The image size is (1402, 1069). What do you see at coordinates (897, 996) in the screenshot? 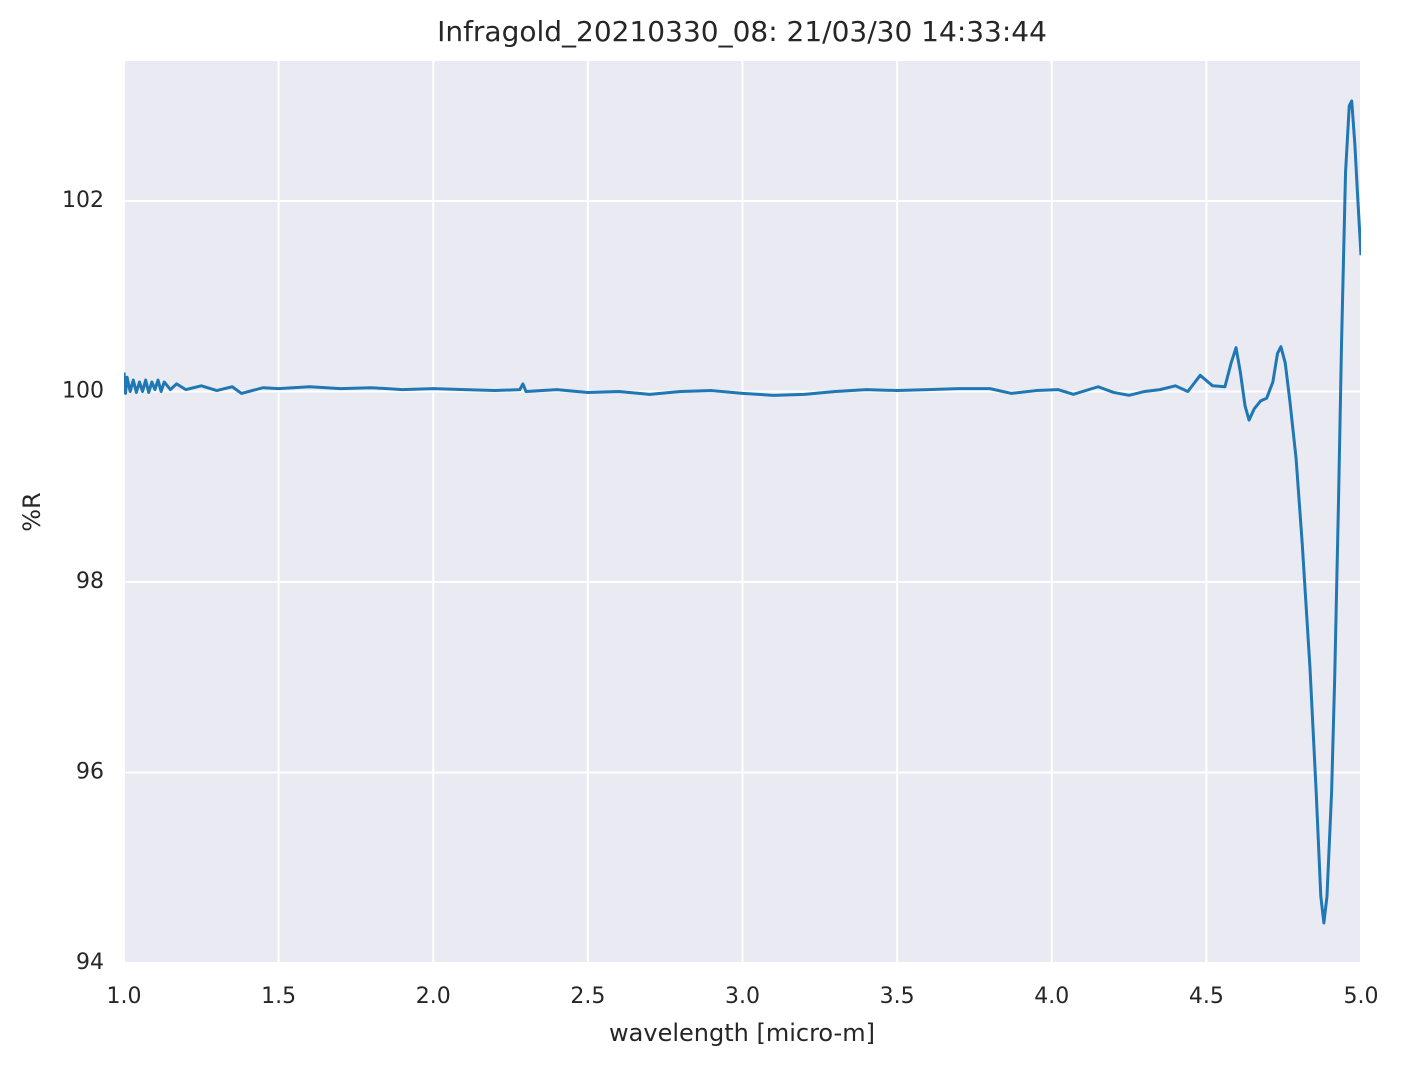
I see `x-tick-label: 3.5` at bounding box center [897, 996].